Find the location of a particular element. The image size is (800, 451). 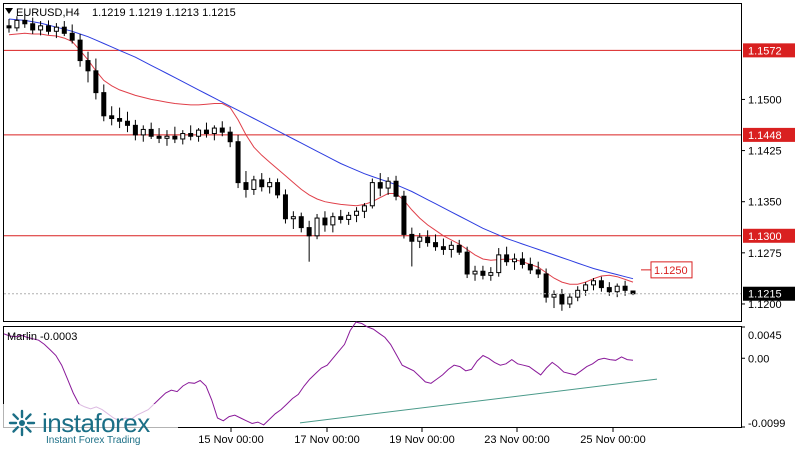

oscillator-tick-label: 0.00 is located at coordinates (758, 359).